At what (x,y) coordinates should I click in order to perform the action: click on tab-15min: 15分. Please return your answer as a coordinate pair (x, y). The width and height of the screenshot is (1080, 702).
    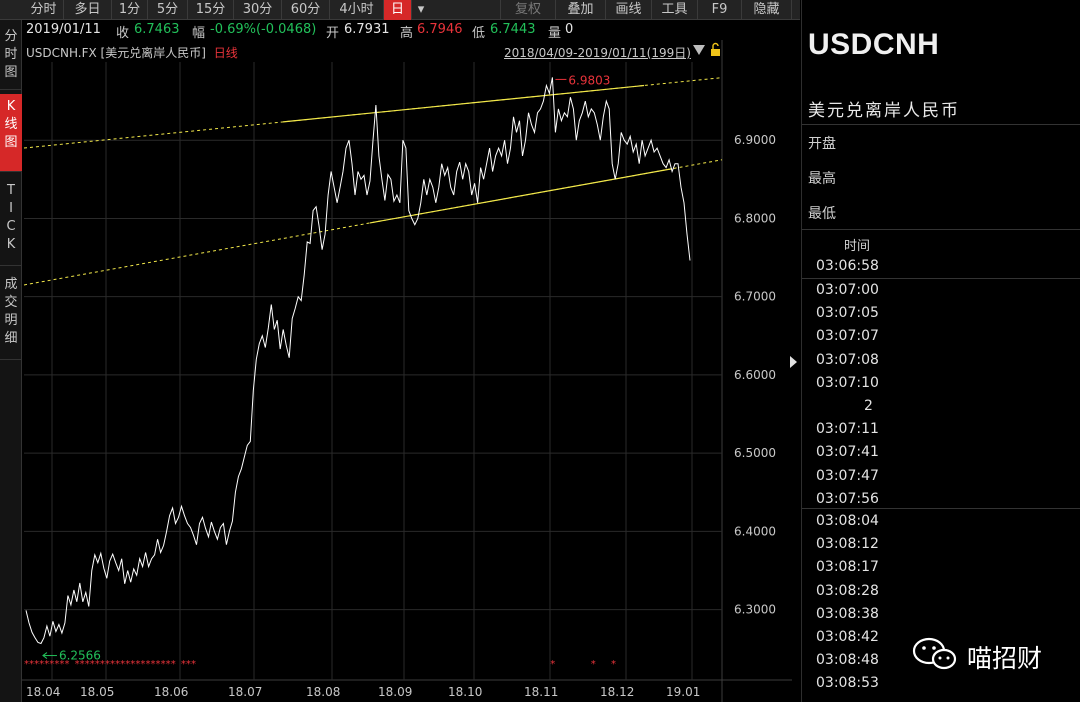
    Looking at the image, I should click on (211, 10).